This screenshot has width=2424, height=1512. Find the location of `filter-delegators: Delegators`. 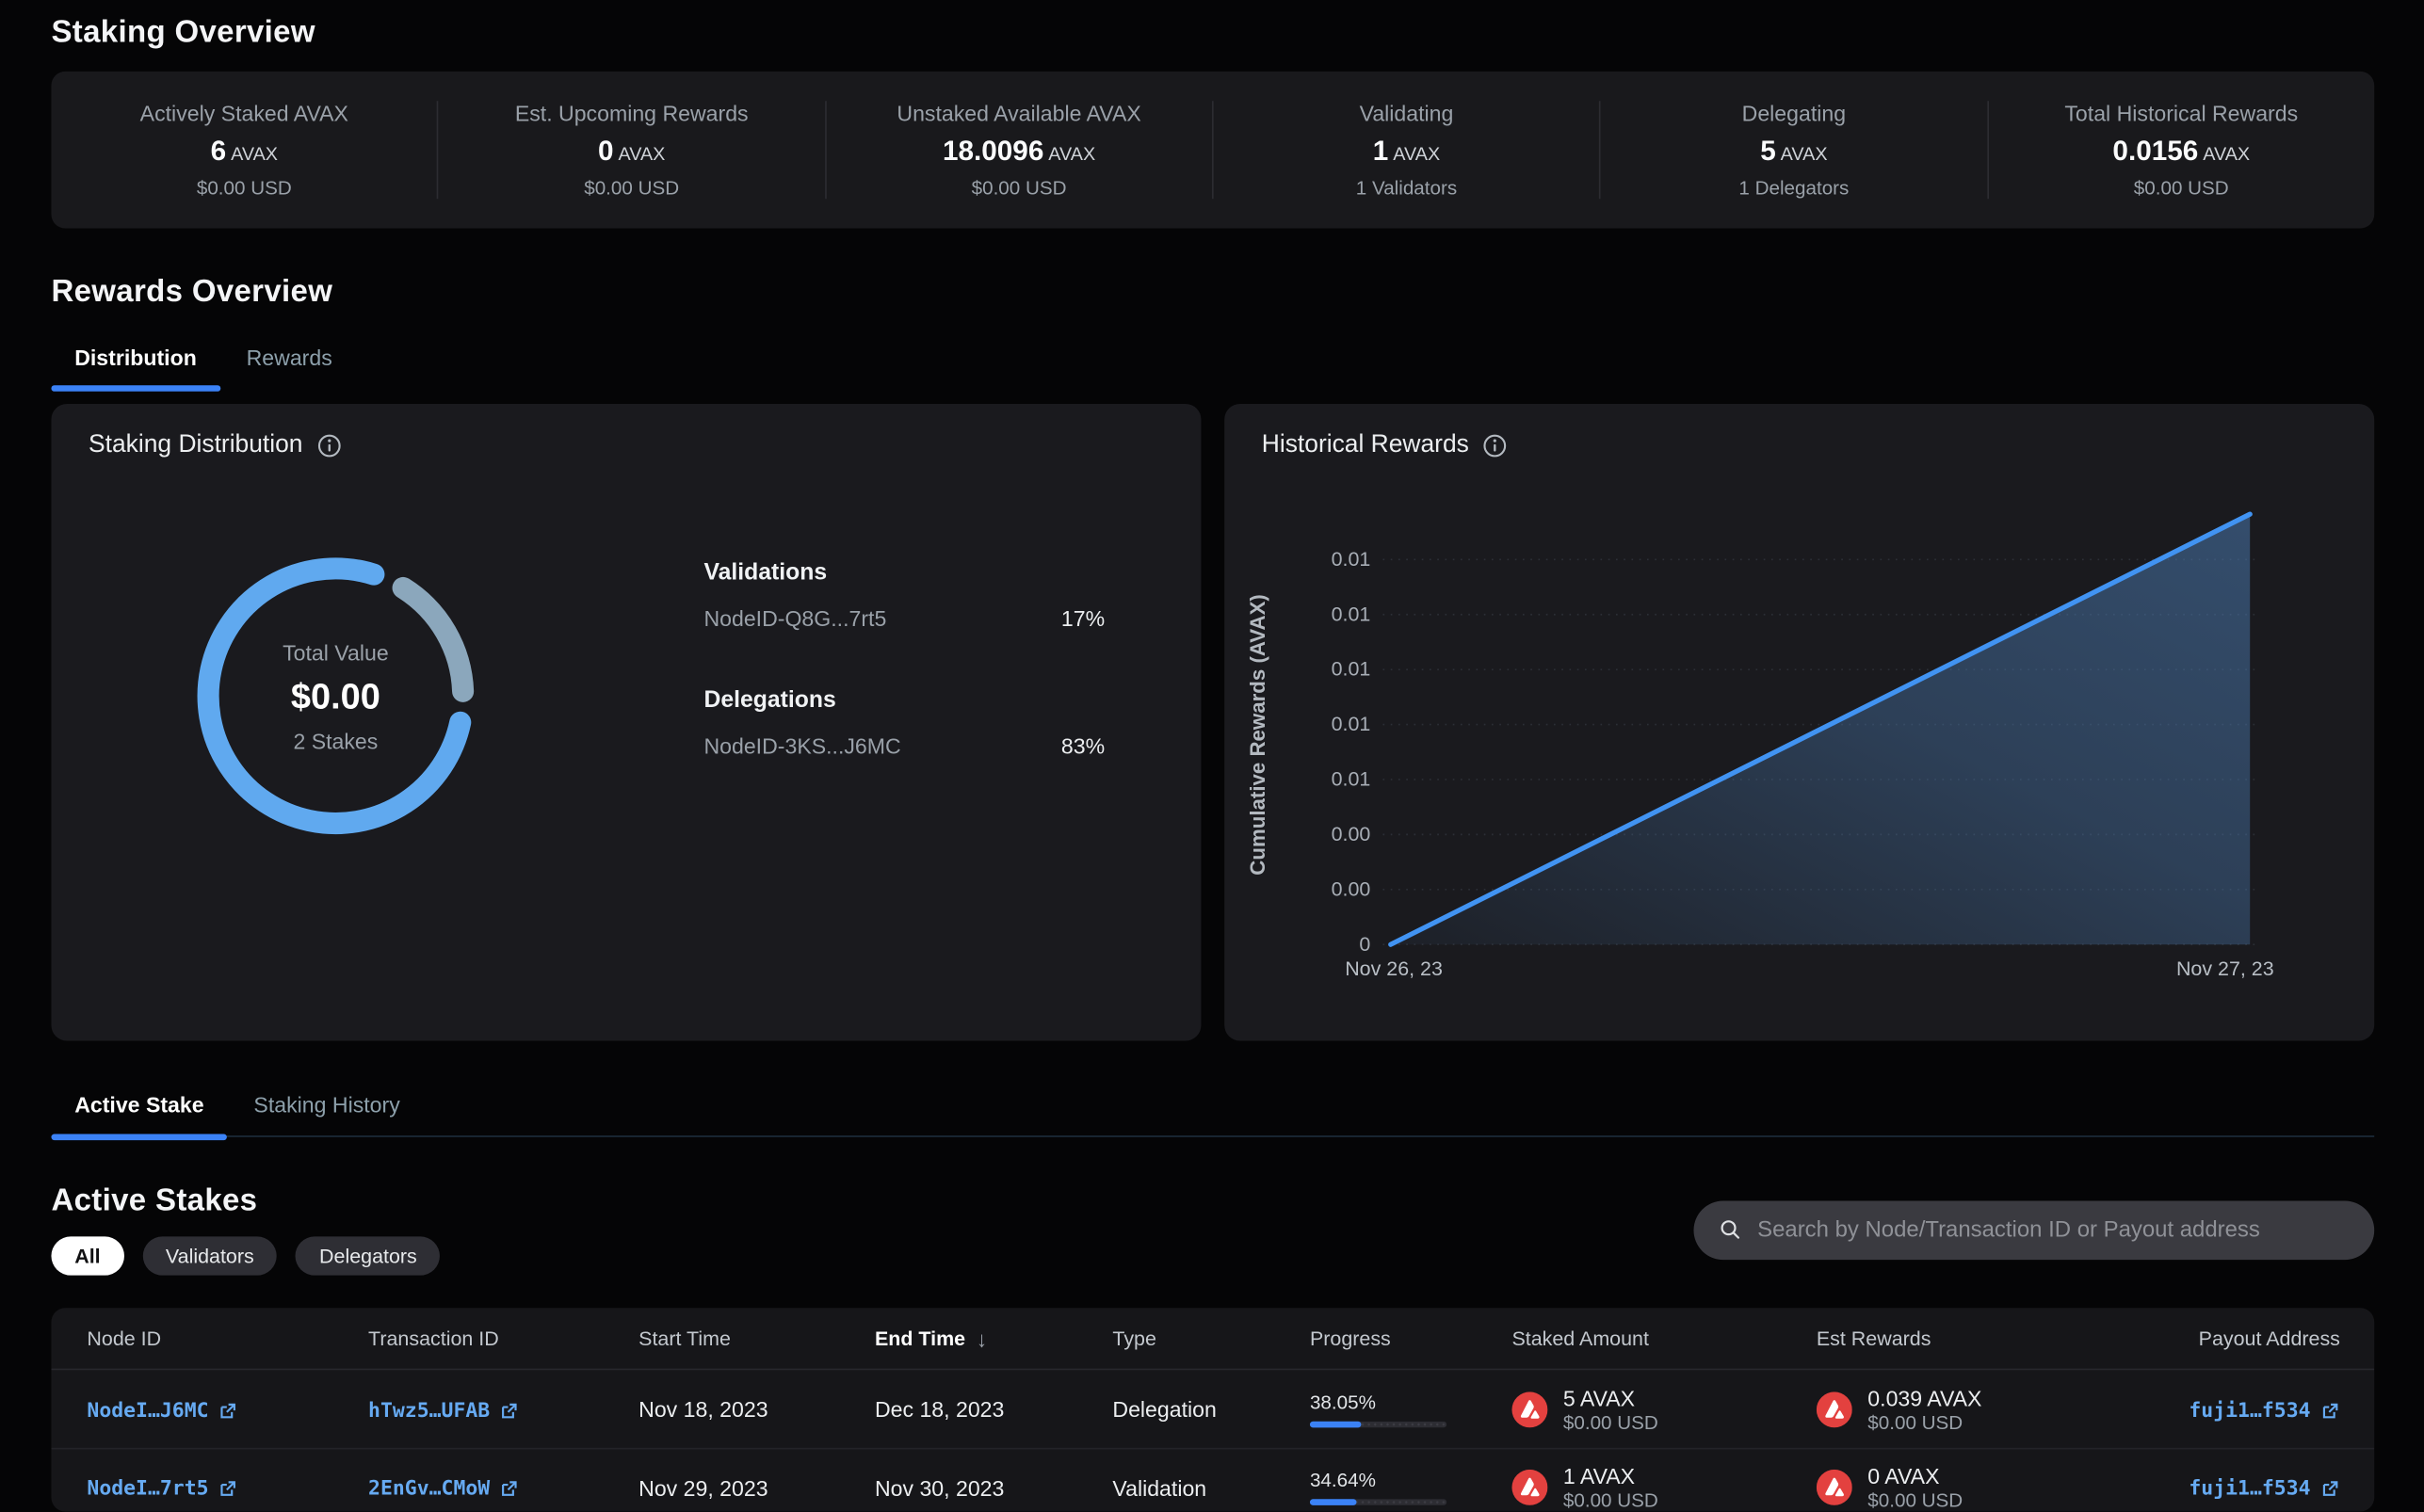

filter-delegators: Delegators is located at coordinates (368, 1256).